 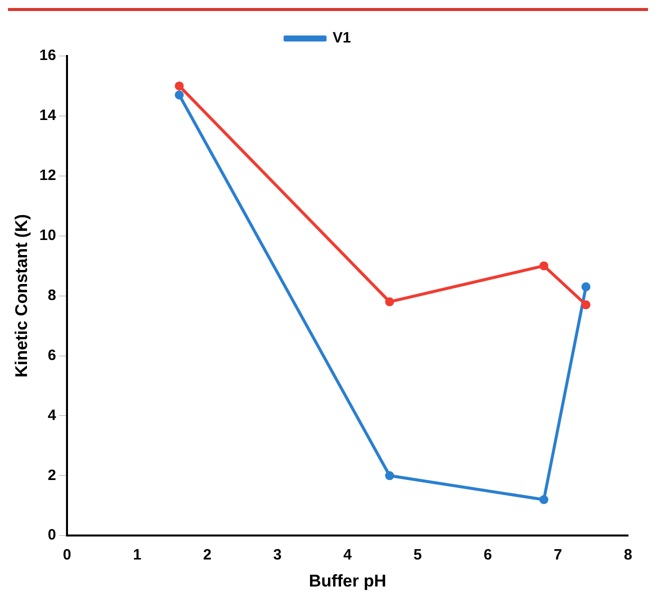 What do you see at coordinates (417, 555) in the screenshot?
I see `x-tick-label: 5` at bounding box center [417, 555].